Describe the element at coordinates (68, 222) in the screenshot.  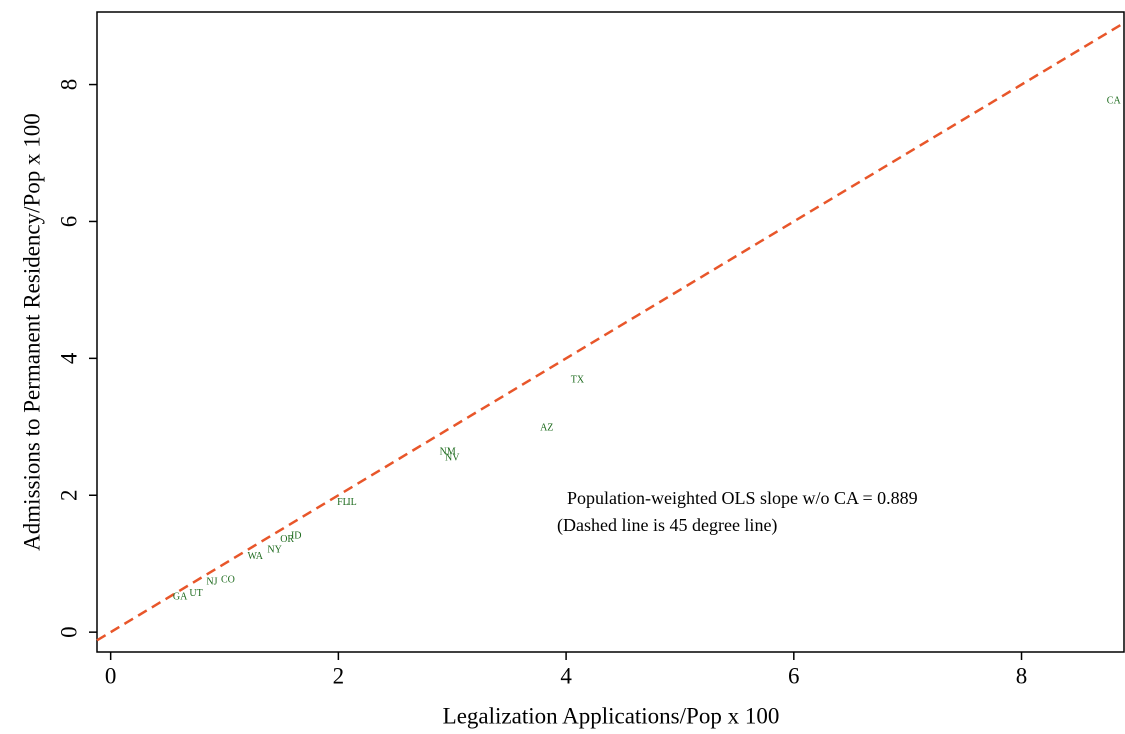
I see `y-tick-label: 6` at that location.